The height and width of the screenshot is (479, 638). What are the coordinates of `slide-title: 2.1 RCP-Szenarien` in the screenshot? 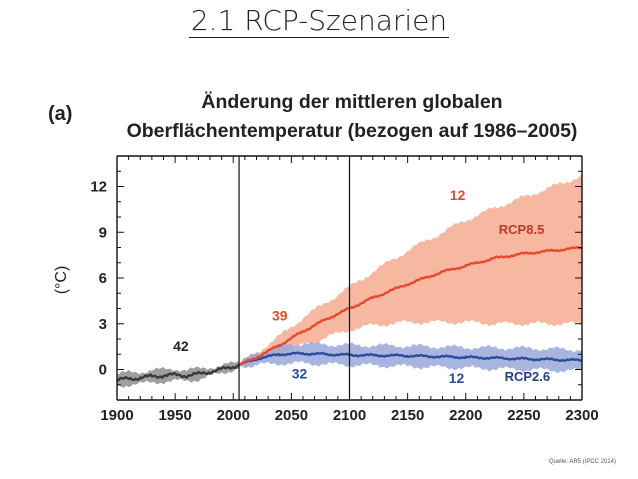 It's located at (319, 21).